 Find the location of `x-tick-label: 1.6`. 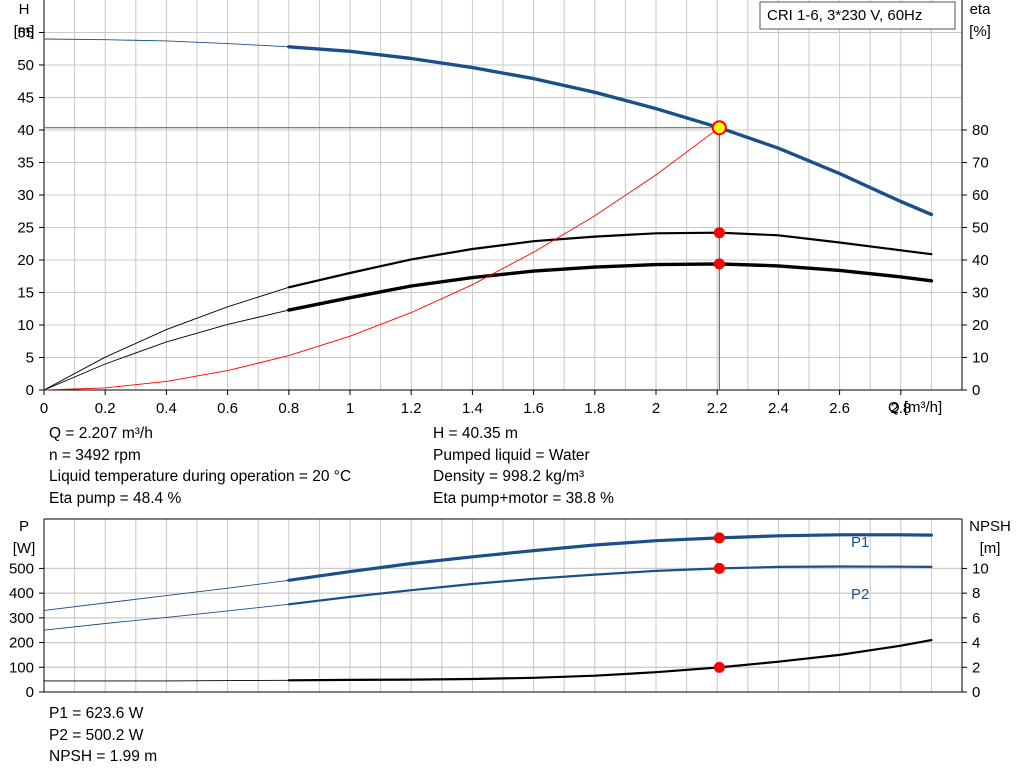

x-tick-label: 1.6 is located at coordinates (533, 408).